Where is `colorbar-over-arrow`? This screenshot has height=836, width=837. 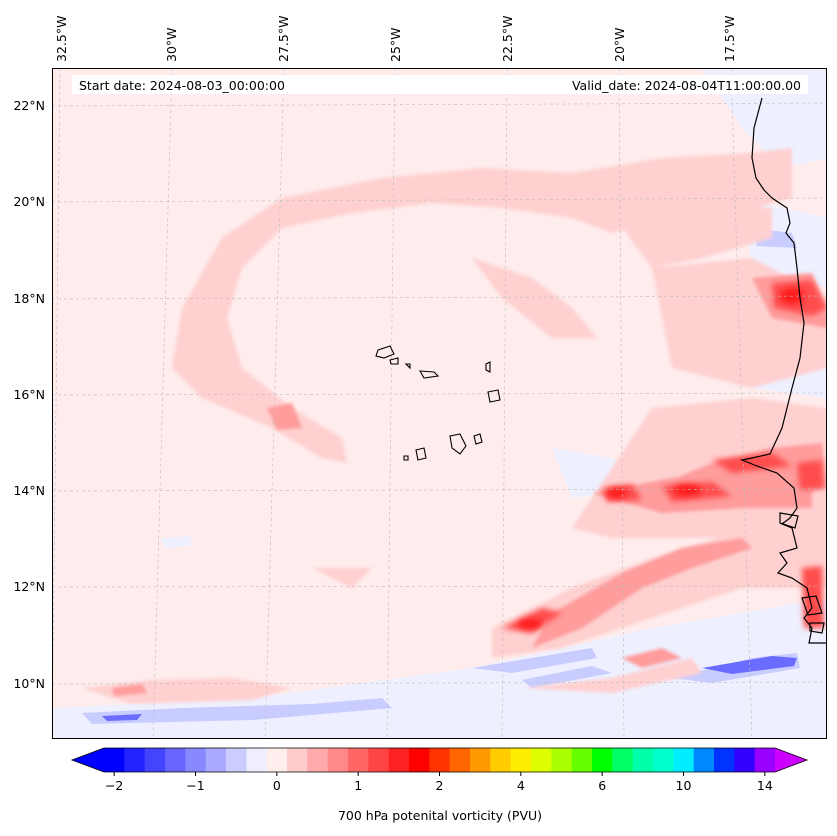 colorbar-over-arrow is located at coordinates (791, 760).